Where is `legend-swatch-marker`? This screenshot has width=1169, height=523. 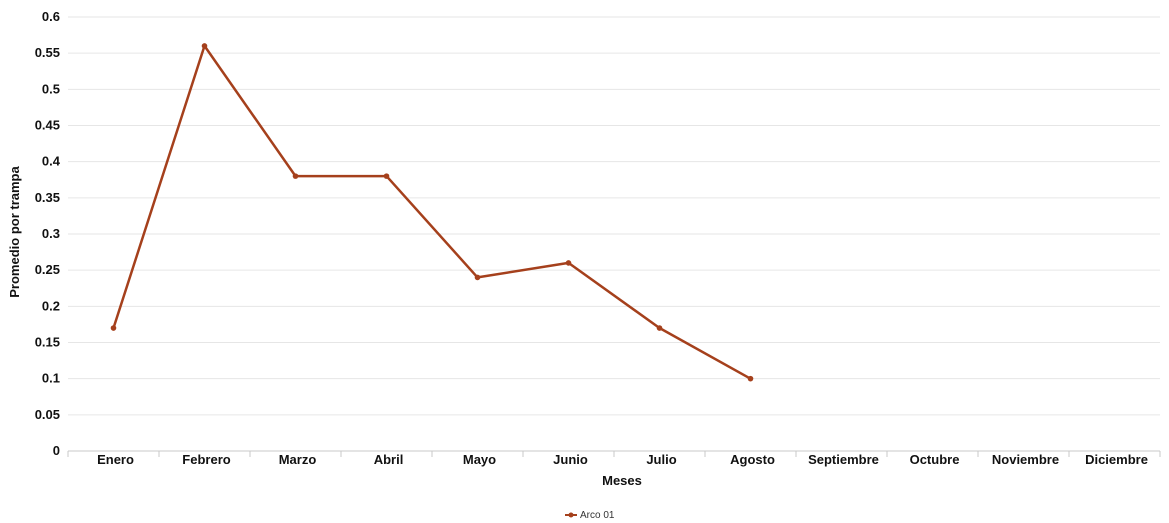
legend-swatch-marker is located at coordinates (571, 515).